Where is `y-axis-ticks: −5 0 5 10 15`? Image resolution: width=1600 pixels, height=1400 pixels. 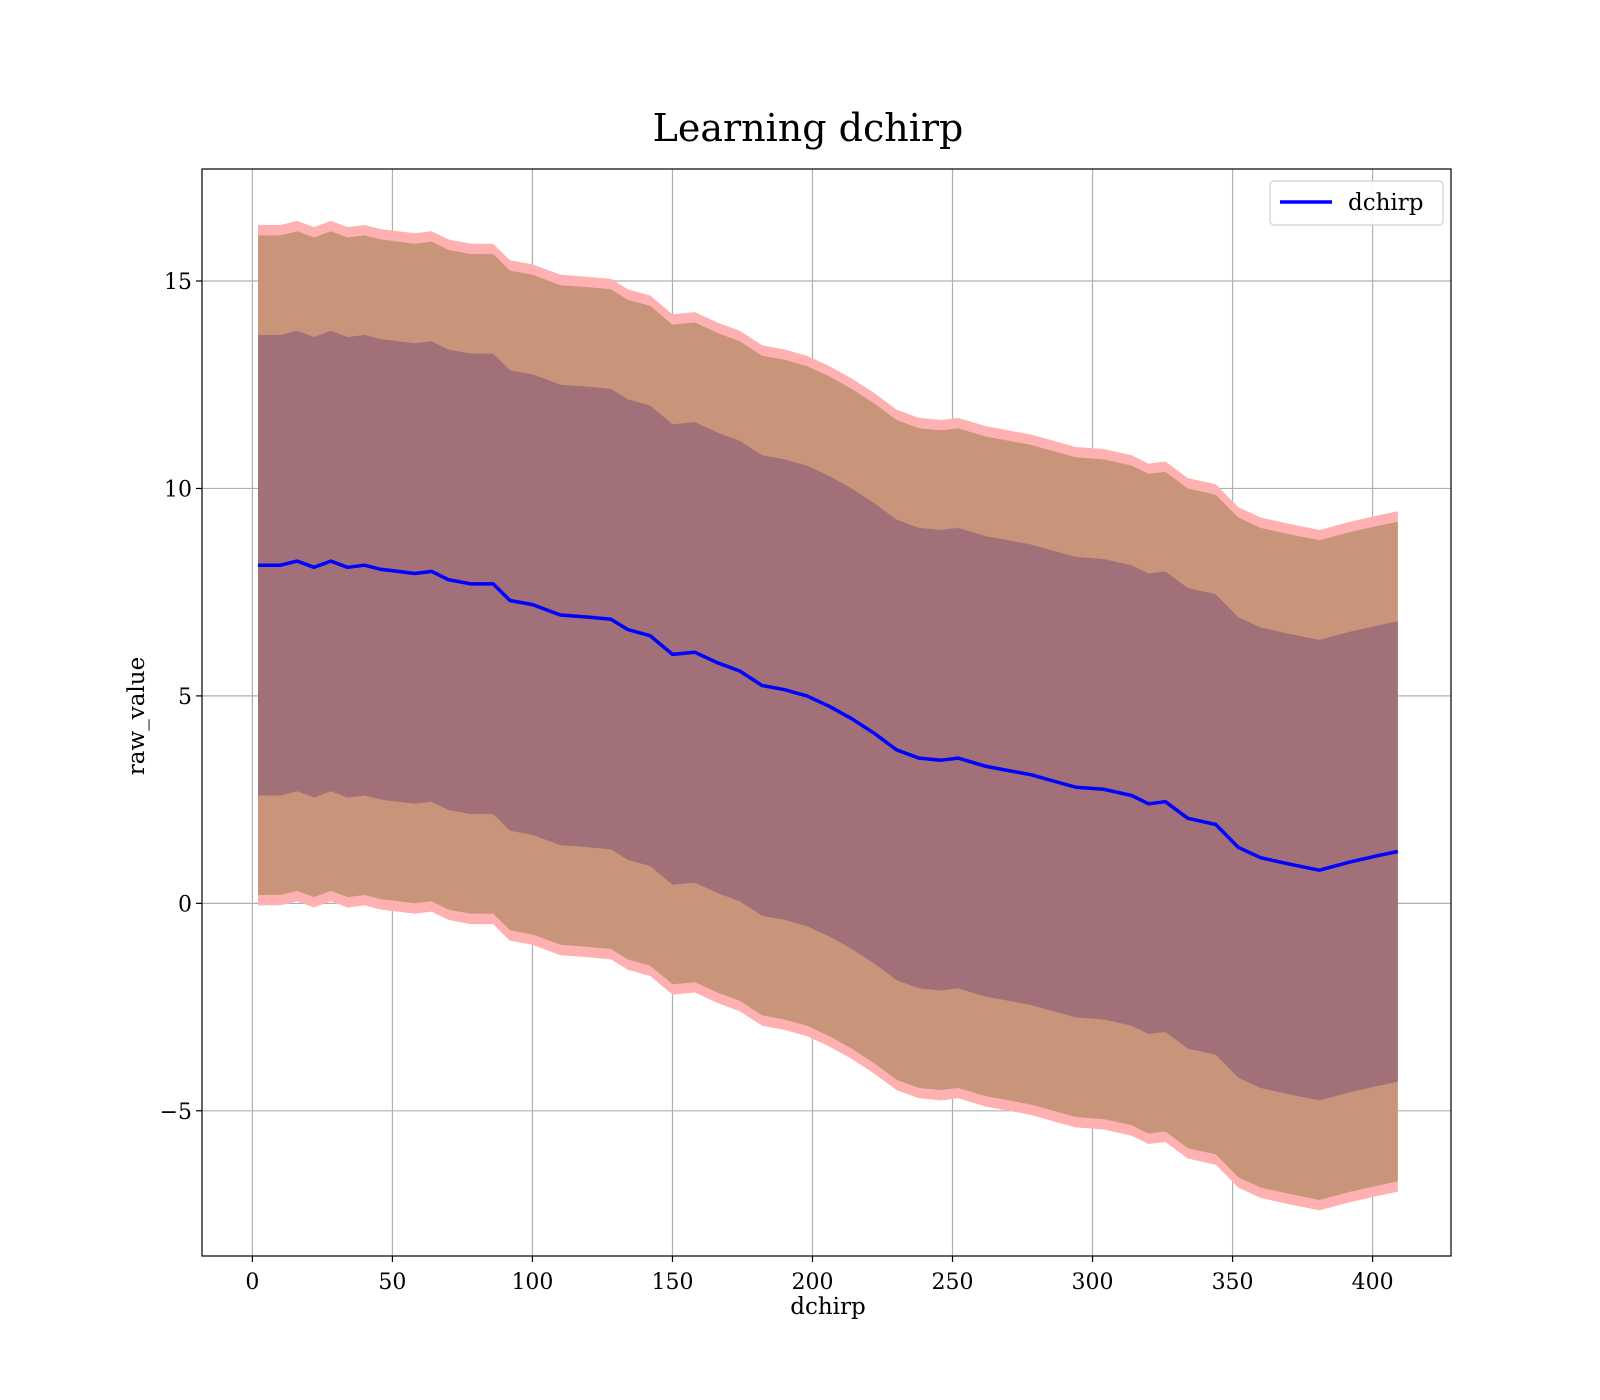 y-axis-ticks: −5 0 5 10 15 is located at coordinates (181, 697).